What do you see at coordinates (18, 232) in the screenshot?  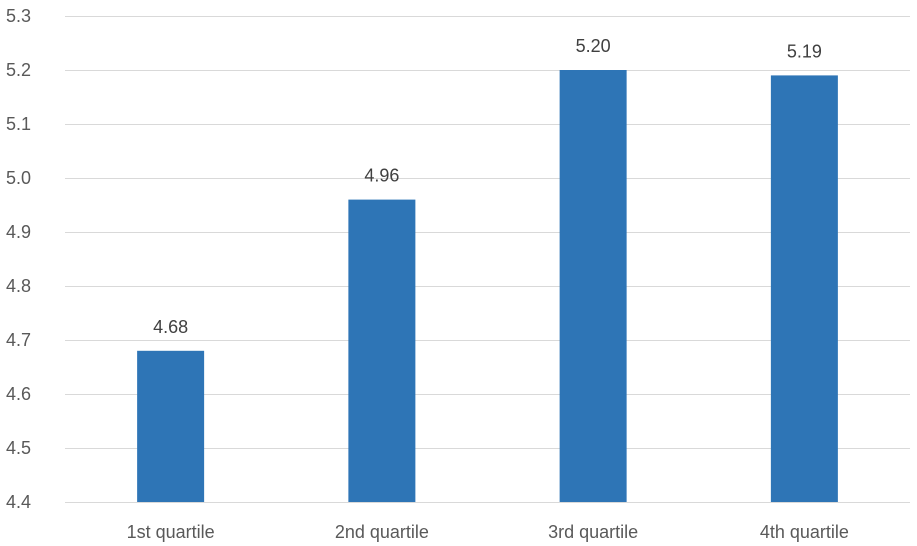 I see `y-tick-label: 4.9` at bounding box center [18, 232].